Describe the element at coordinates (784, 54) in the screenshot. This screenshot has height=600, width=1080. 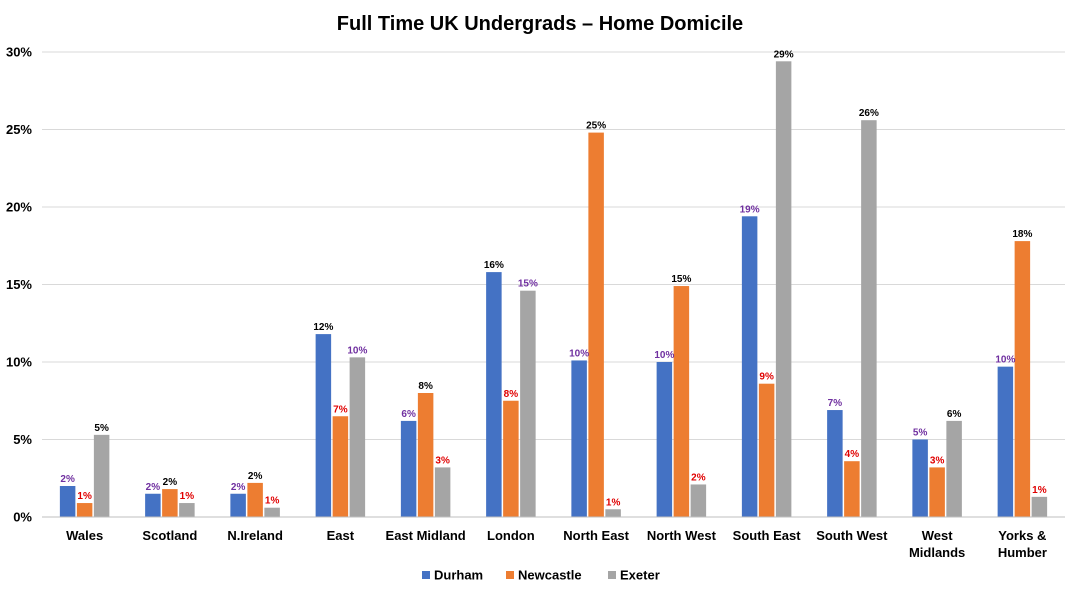
I see `data-label: 29%` at that location.